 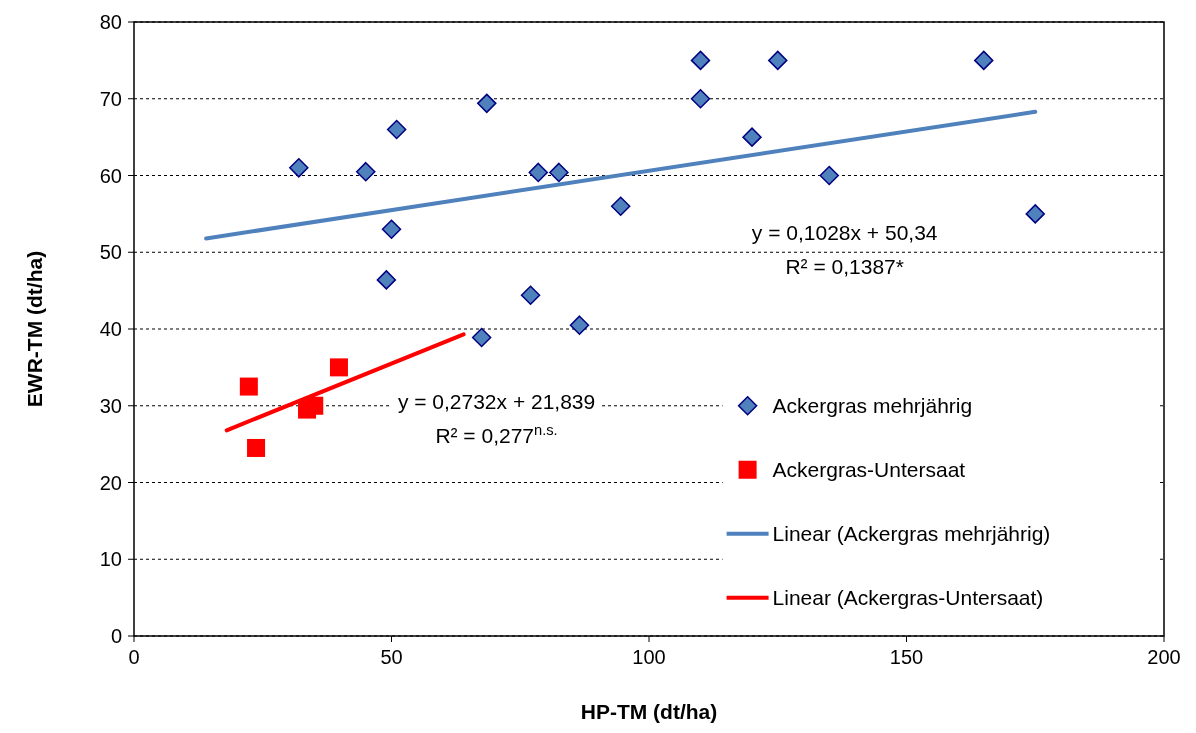 I want to click on legend-label: Ackergras-Untersaat, so click(x=869, y=470).